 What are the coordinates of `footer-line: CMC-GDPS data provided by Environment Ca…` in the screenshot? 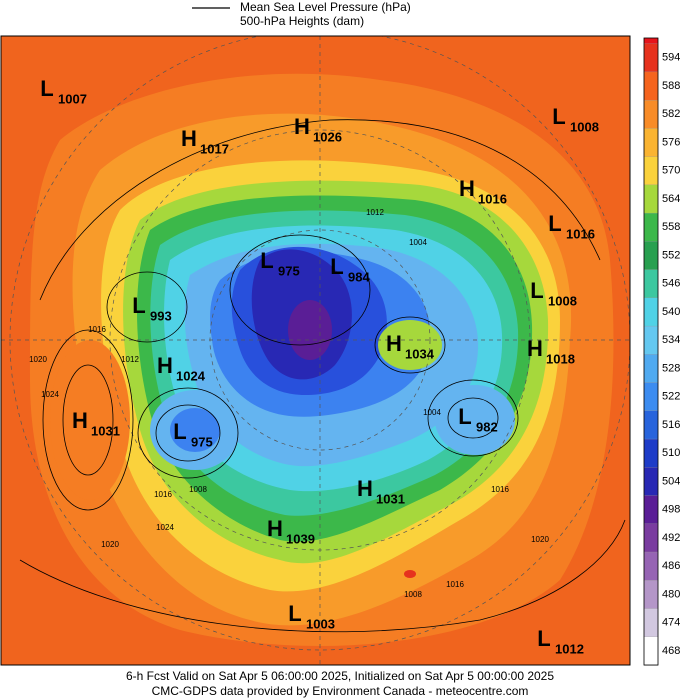 It's located at (340, 691).